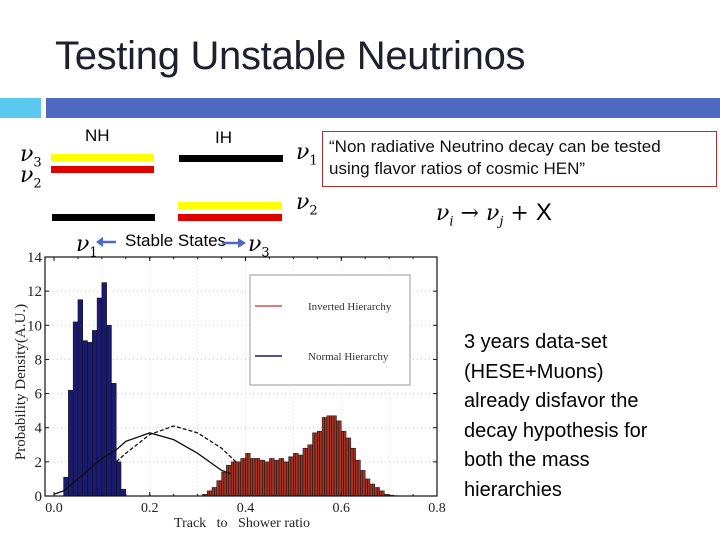  I want to click on solid-curve, so click(142, 463).